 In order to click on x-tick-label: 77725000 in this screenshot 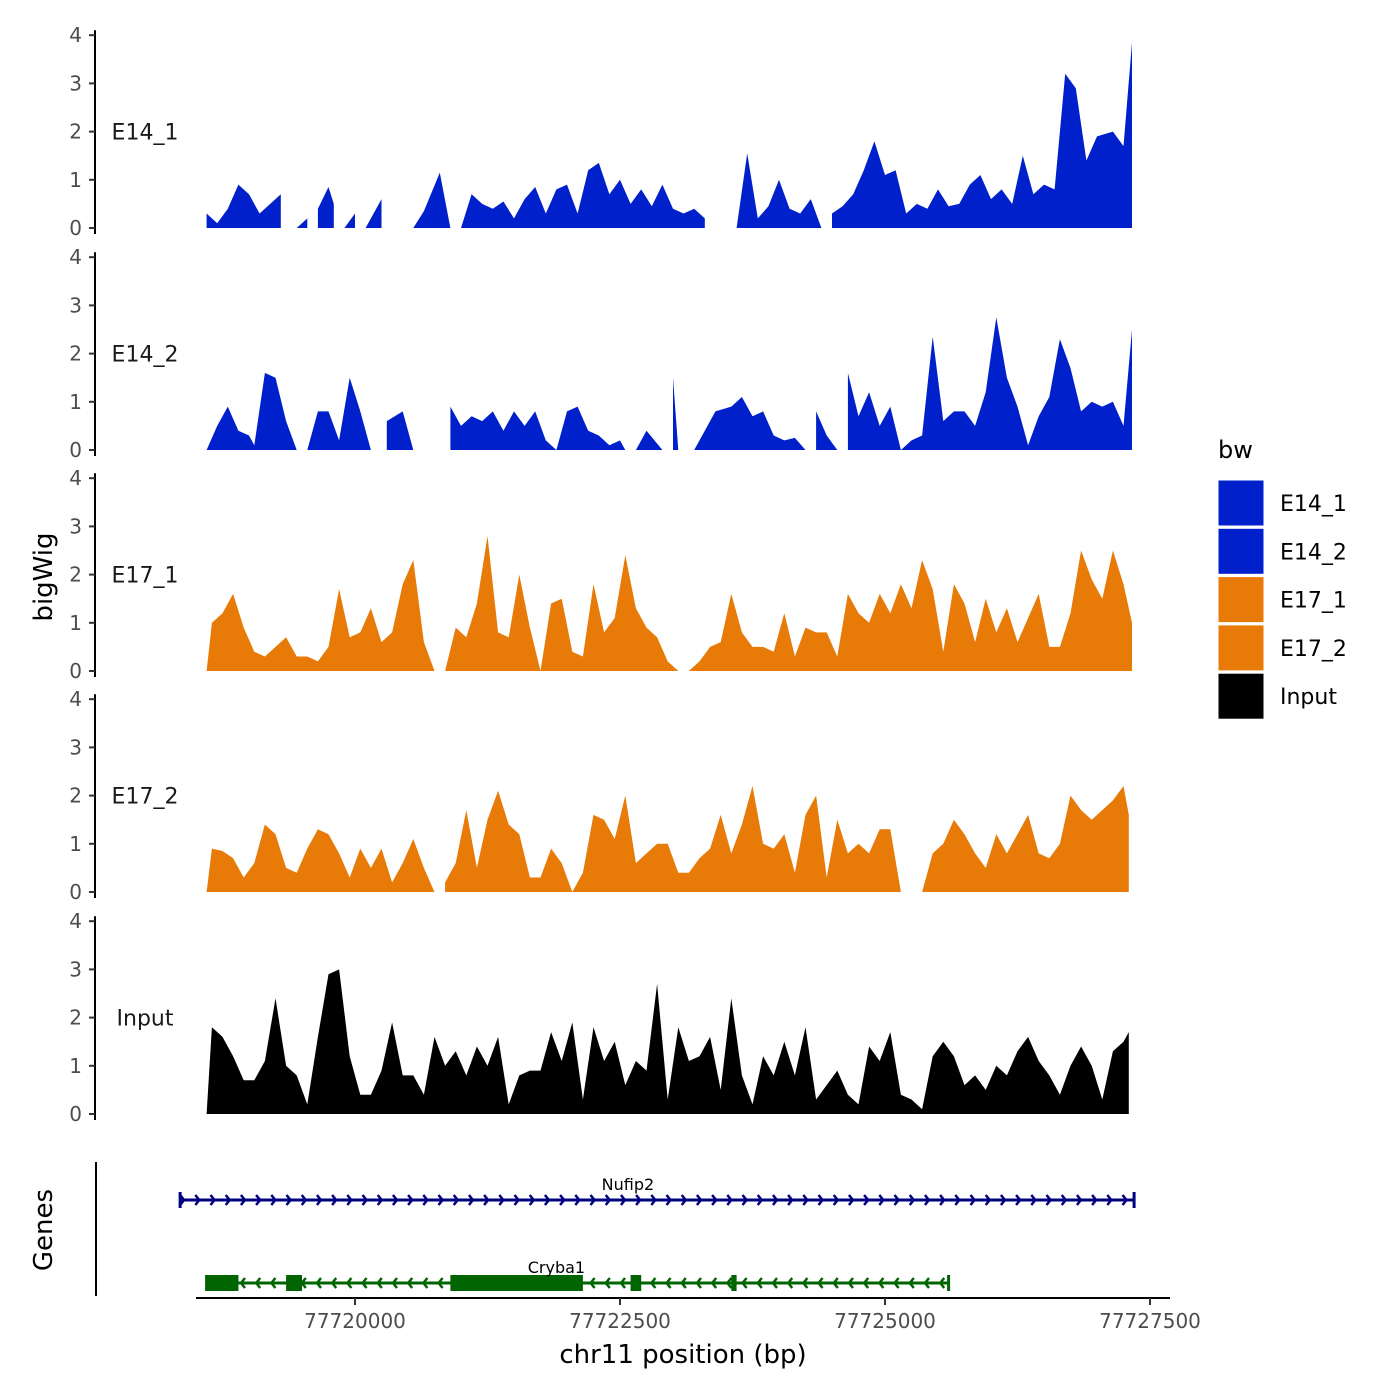, I will do `click(885, 1321)`.